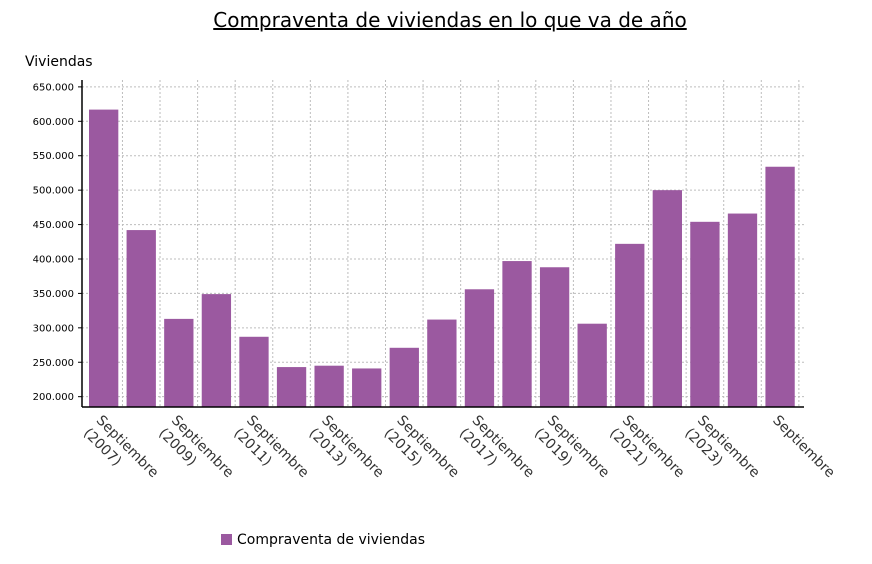 The image size is (872, 564). Describe the element at coordinates (53, 156) in the screenshot. I see `y-tick-label: 550.000` at that location.